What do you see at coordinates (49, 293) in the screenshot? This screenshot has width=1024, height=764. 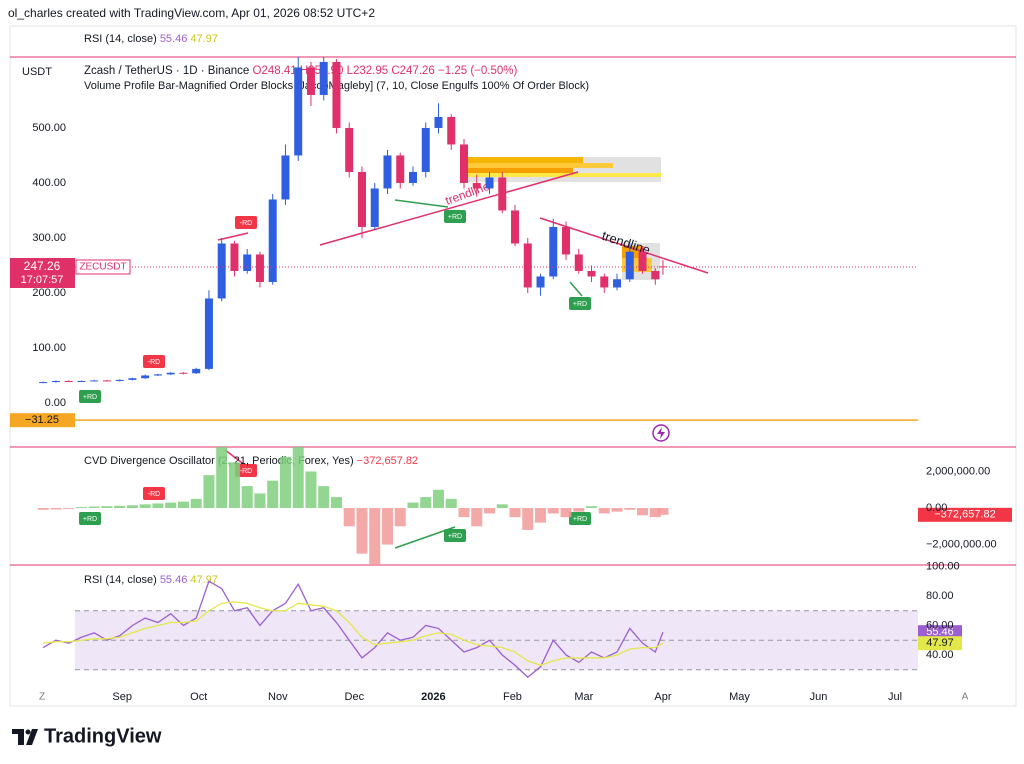 I see `y-tick-label: 200.00` at bounding box center [49, 293].